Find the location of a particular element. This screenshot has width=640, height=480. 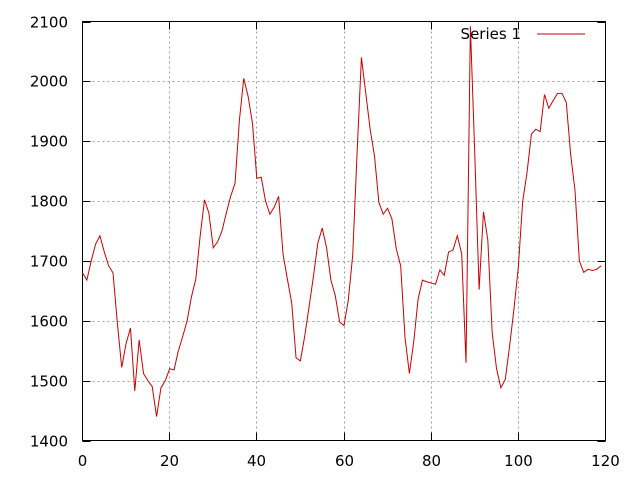

x-tick-label: 80 is located at coordinates (431, 461).